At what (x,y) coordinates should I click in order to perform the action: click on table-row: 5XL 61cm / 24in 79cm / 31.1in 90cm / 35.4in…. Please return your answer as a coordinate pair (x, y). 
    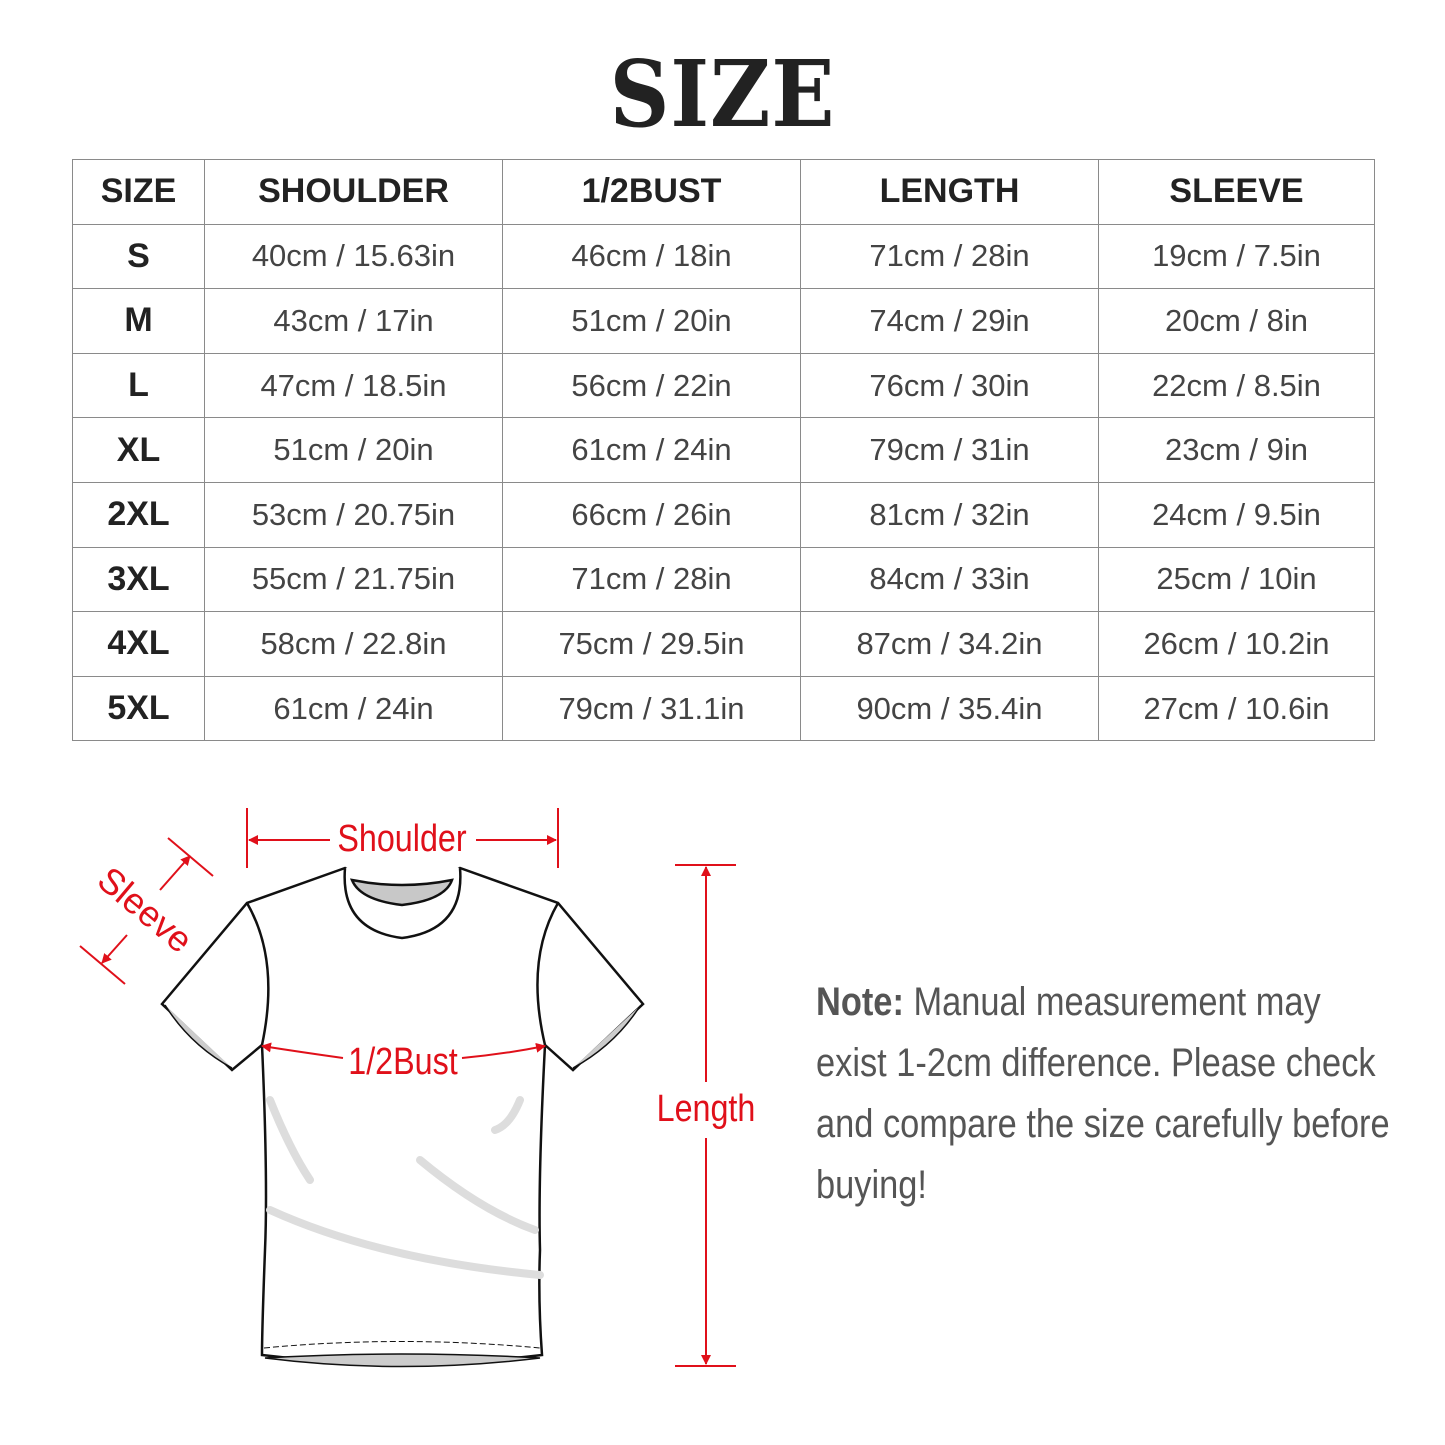
    Looking at the image, I should click on (723, 708).